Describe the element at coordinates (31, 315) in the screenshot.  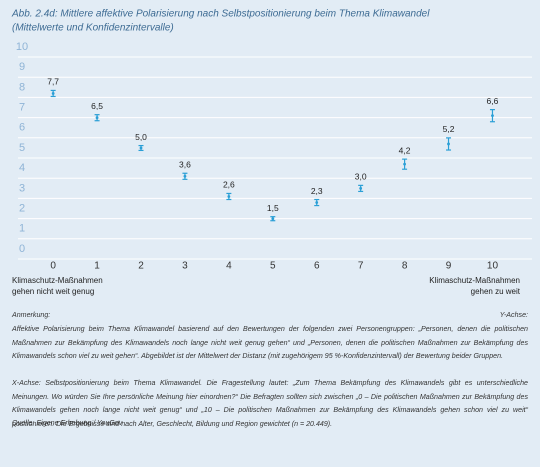
I see `note-head: Anmerkung:` at that location.